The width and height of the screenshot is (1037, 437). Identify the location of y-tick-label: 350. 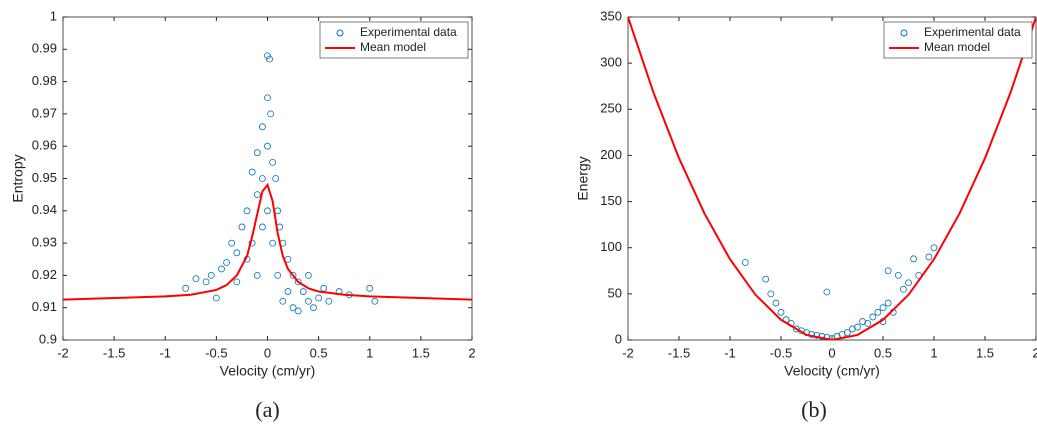
(611, 15).